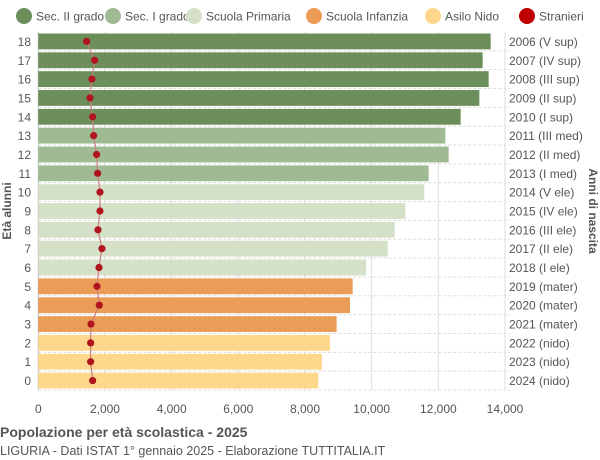 This screenshot has width=600, height=460. What do you see at coordinates (543, 212) in the screenshot?
I see `birth-year-label: 2015 (IV ele)` at bounding box center [543, 212].